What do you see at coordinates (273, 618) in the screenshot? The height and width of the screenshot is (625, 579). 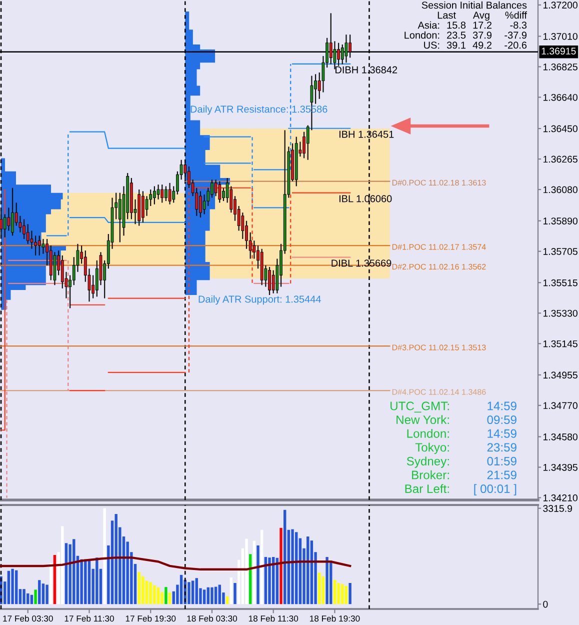 I see `x-tick-label: 18 Feb 11:30` at bounding box center [273, 618].